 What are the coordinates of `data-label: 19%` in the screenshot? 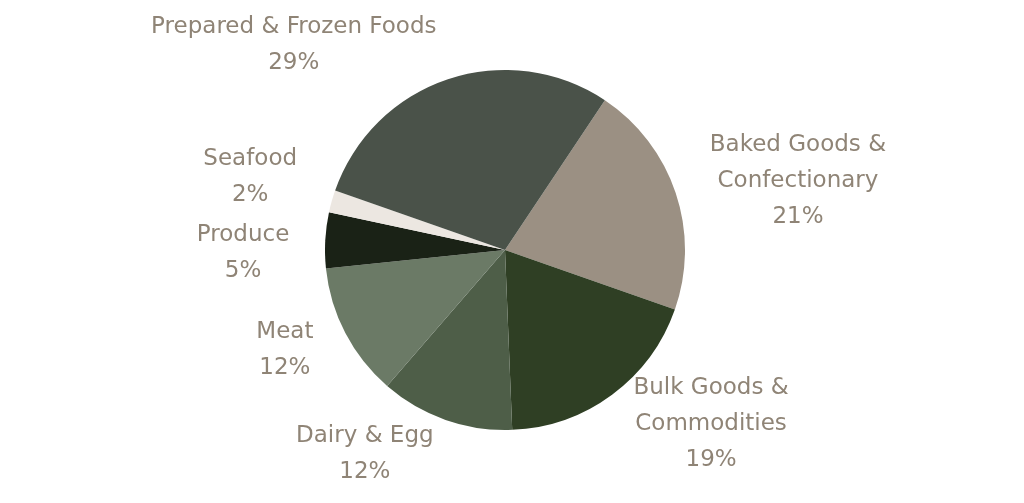 It's located at (711, 457).